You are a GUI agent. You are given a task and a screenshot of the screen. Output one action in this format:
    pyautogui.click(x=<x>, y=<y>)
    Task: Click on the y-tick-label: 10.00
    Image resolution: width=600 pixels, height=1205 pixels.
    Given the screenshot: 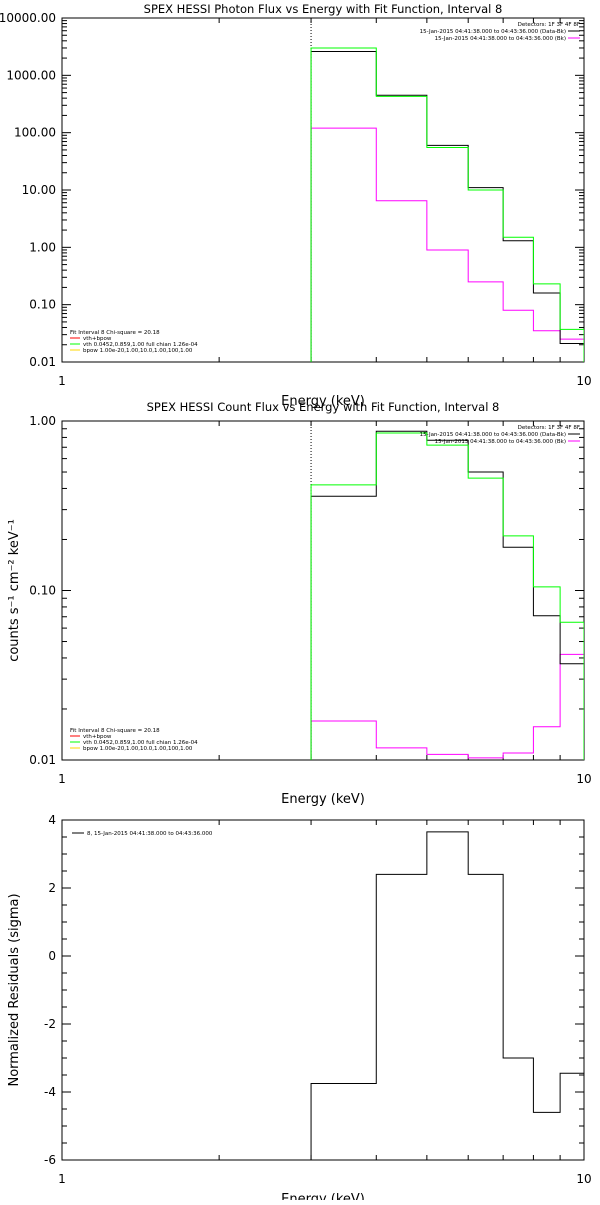 What is the action you would take?
    pyautogui.click(x=39, y=190)
    